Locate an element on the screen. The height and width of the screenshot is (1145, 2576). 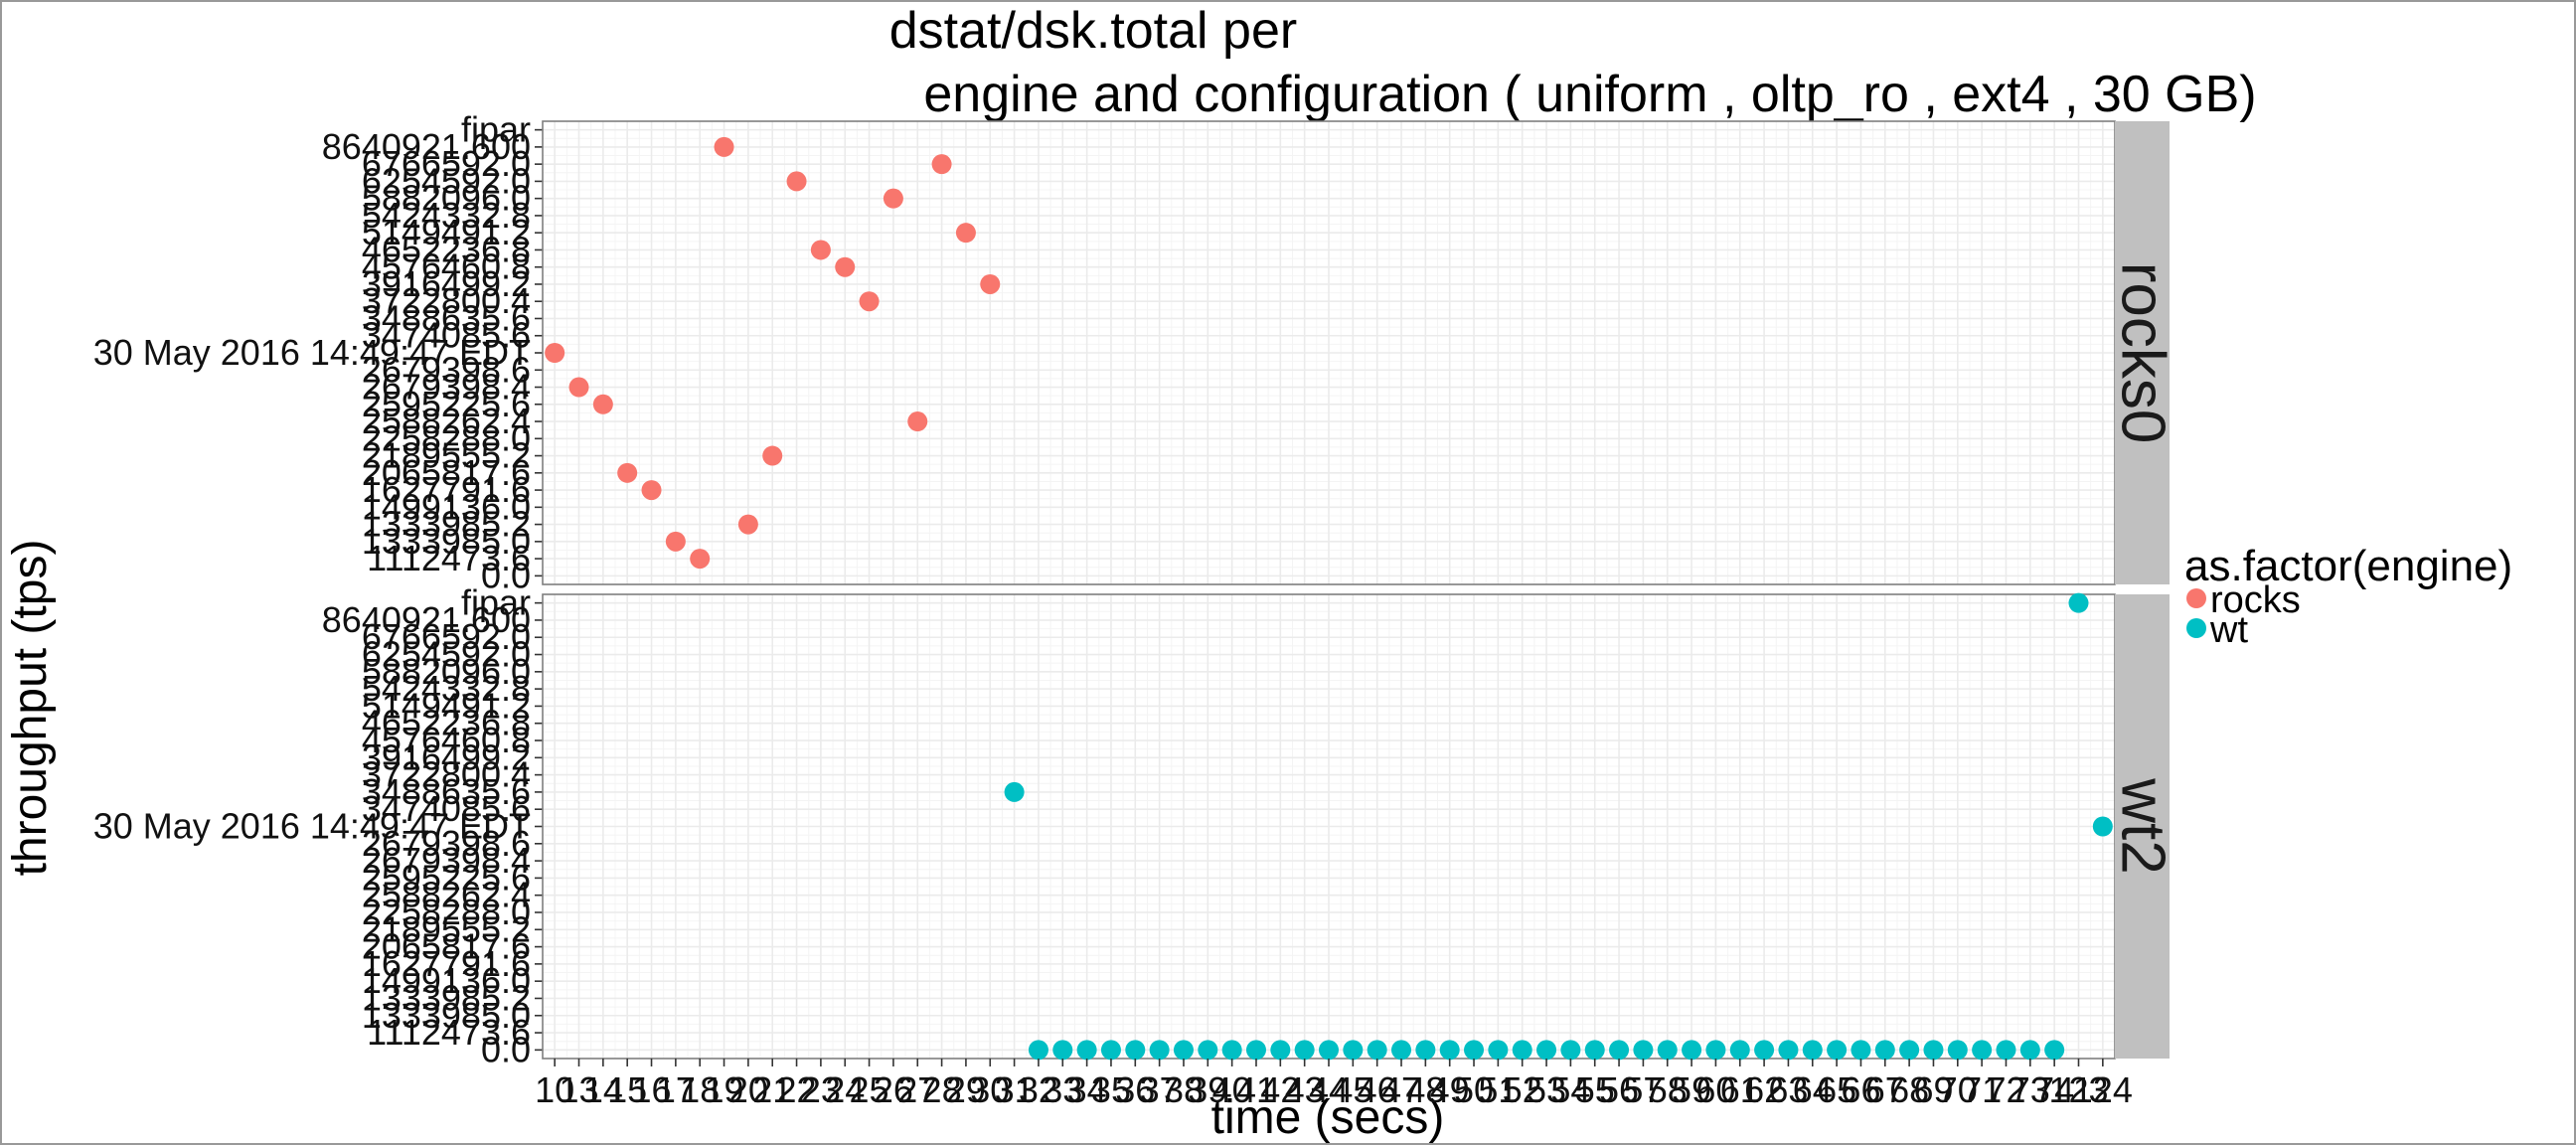
x-tick-label: 26 is located at coordinates (893, 1090).